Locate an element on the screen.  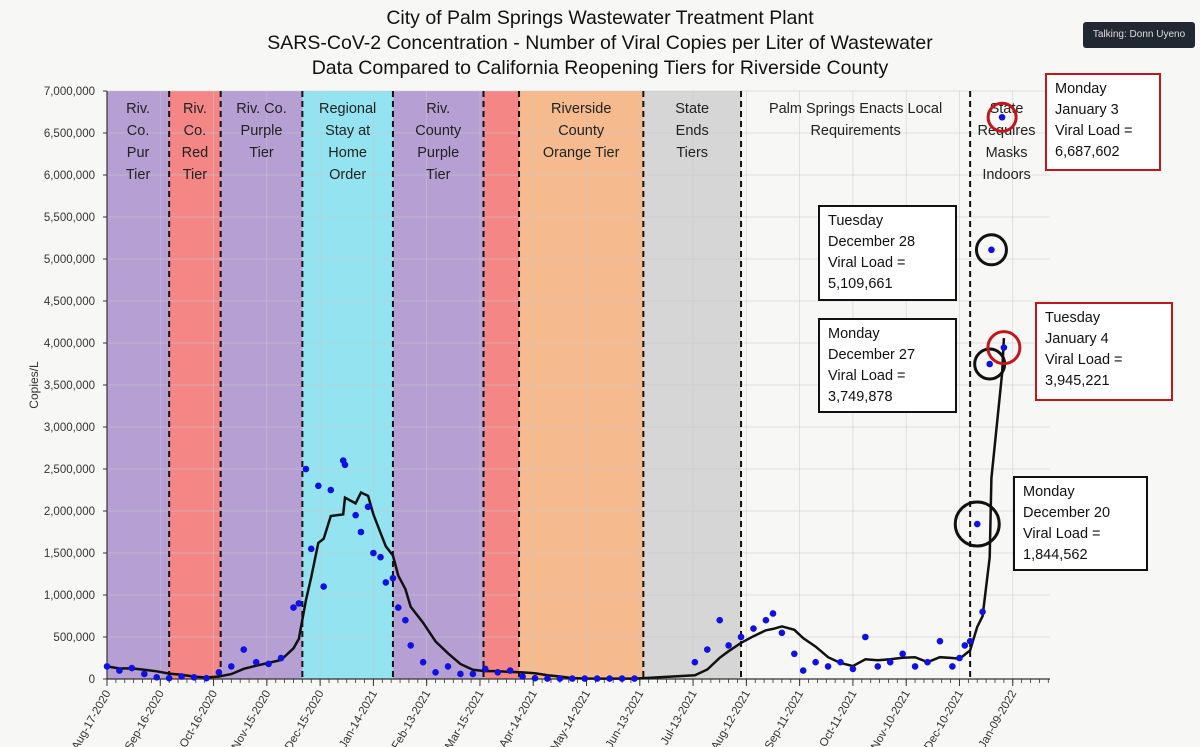
x-tick-label: Sep-16-2020 is located at coordinates (145, 718).